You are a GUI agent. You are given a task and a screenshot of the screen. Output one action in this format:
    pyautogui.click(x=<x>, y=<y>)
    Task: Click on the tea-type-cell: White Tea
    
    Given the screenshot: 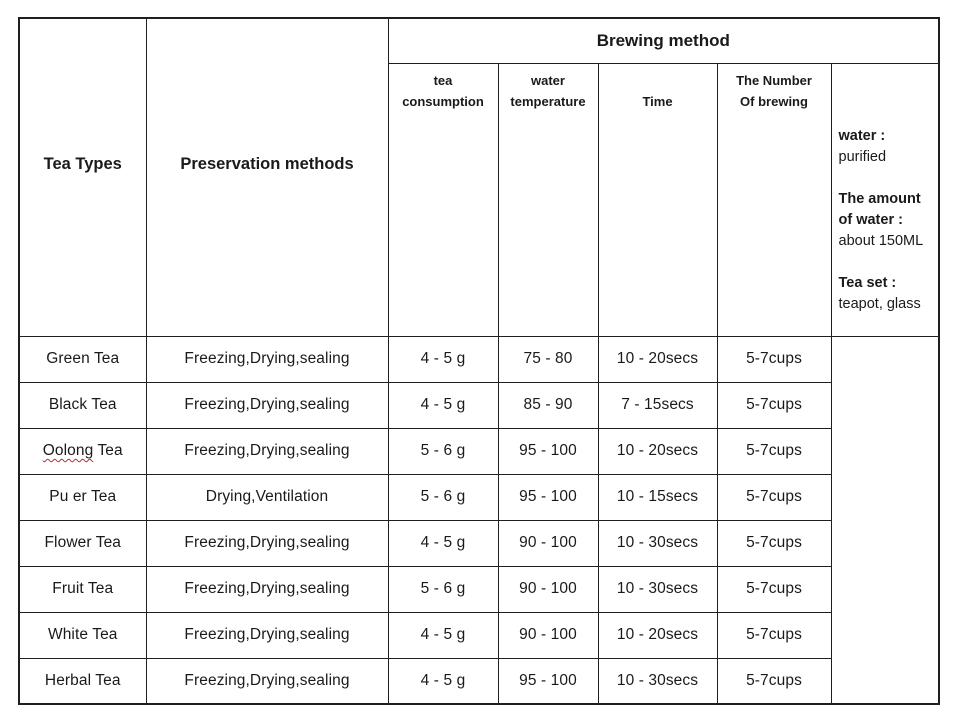 What is the action you would take?
    pyautogui.click(x=82, y=635)
    